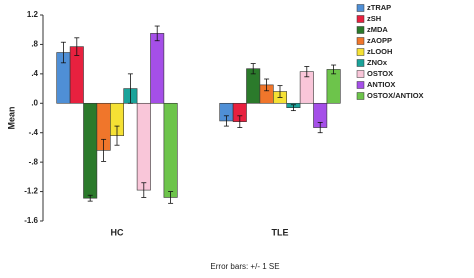  I want to click on legend-label: ZNOx, so click(377, 62).